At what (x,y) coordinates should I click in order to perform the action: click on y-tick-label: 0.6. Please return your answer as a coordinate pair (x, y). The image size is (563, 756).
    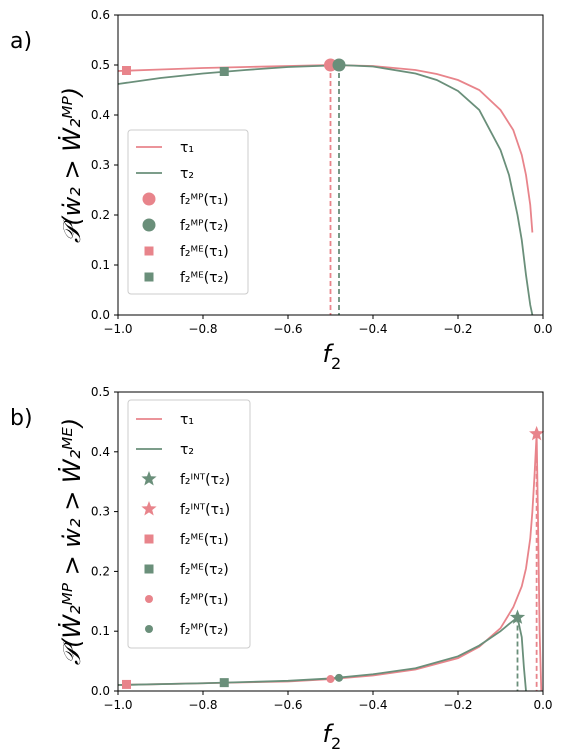
    Looking at the image, I should click on (100, 15).